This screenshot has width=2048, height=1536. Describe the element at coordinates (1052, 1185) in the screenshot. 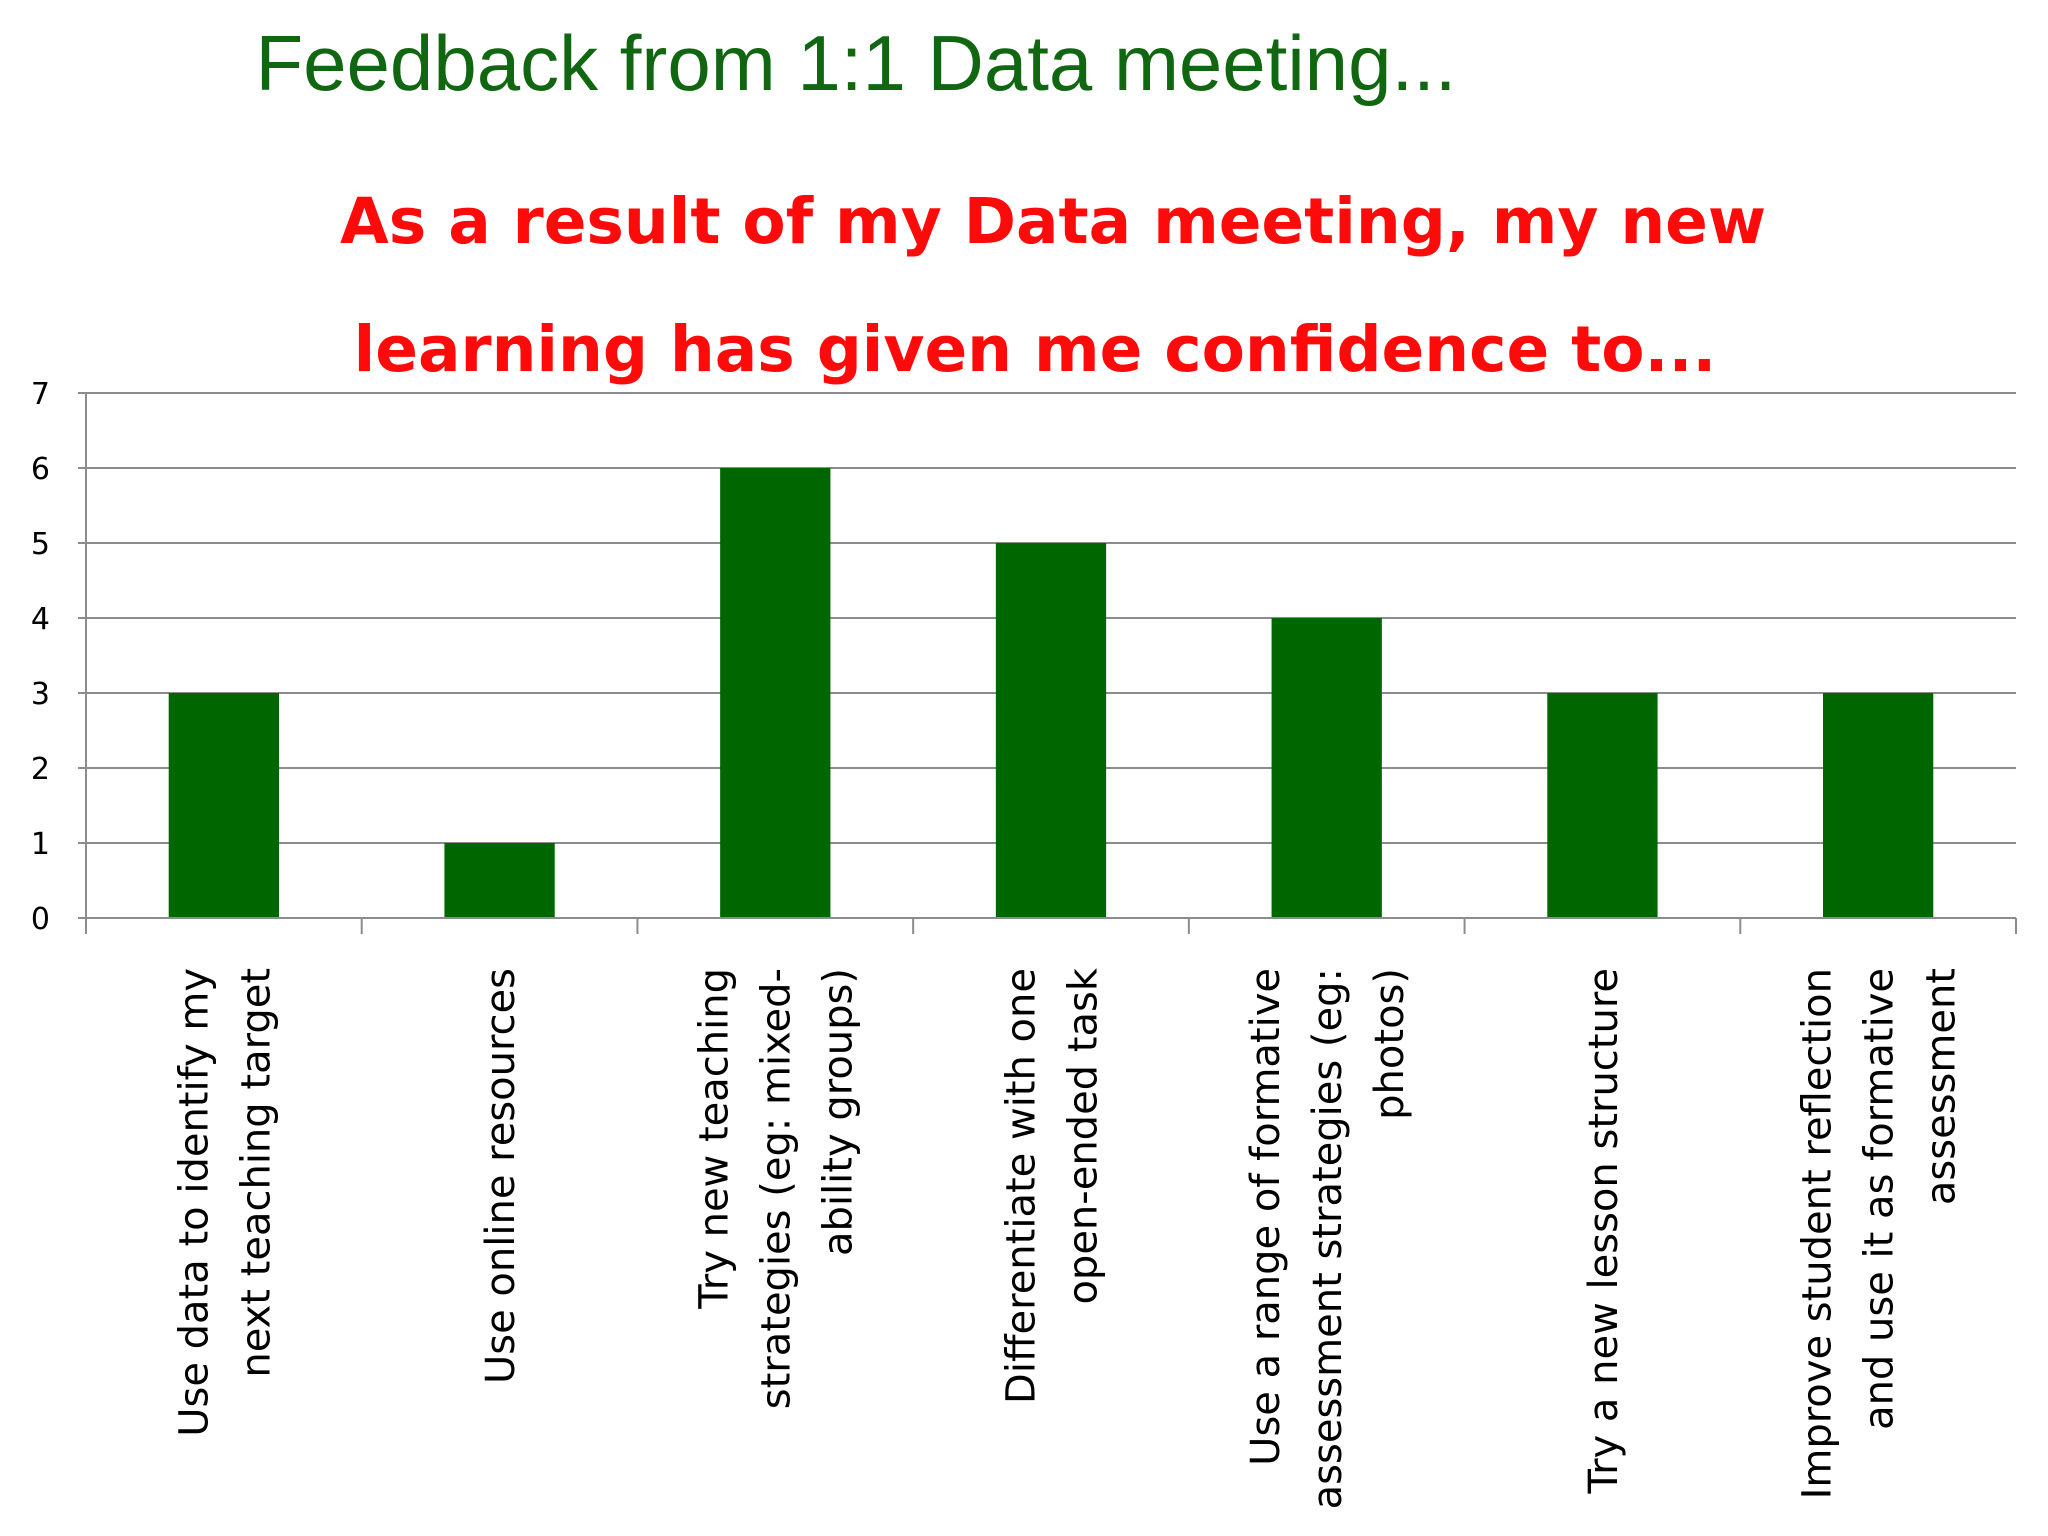

I see `x-category-label-4: Differentiate with one open-ended task` at that location.